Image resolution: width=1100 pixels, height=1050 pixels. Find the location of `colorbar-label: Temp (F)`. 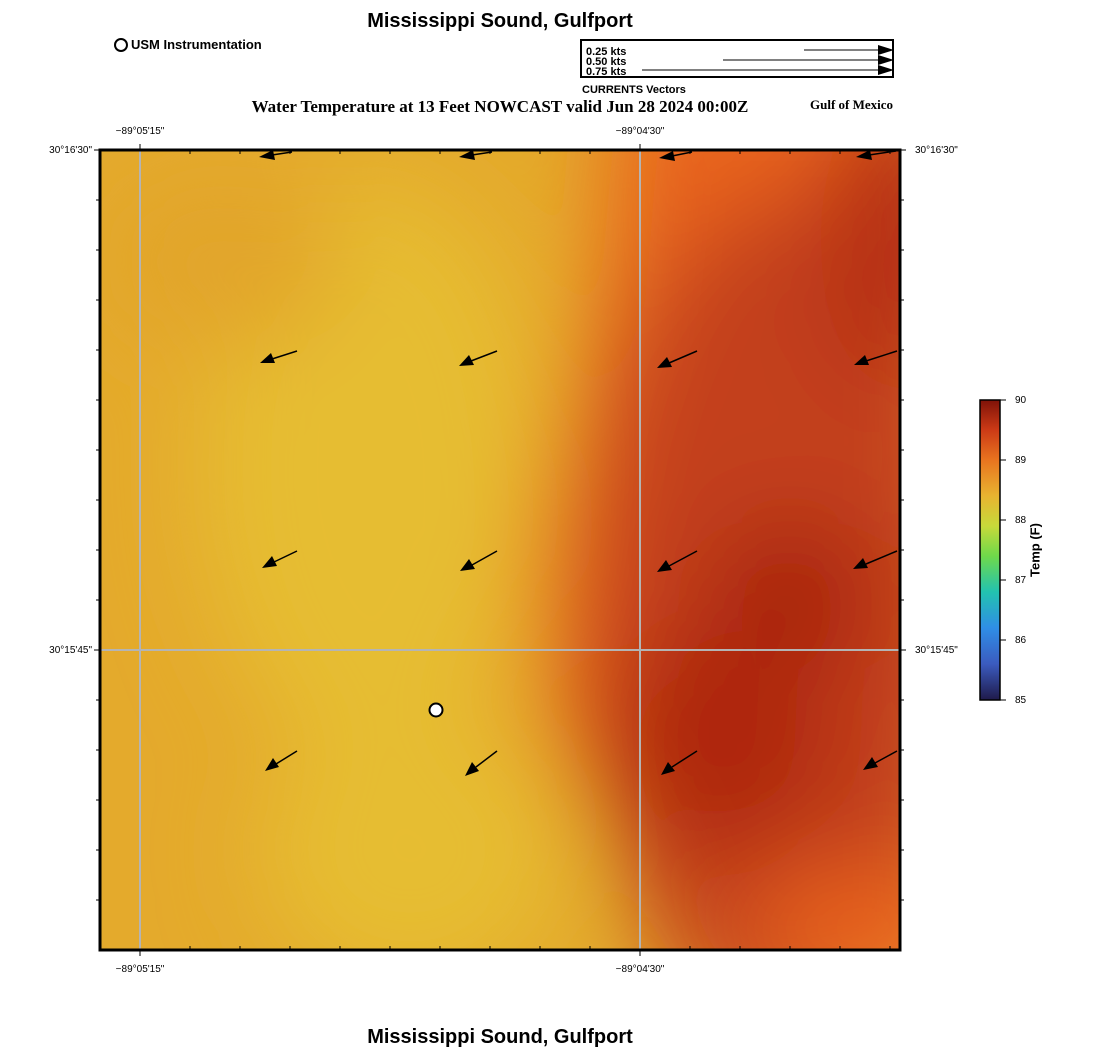

colorbar-label: Temp (F) is located at coordinates (1035, 550).